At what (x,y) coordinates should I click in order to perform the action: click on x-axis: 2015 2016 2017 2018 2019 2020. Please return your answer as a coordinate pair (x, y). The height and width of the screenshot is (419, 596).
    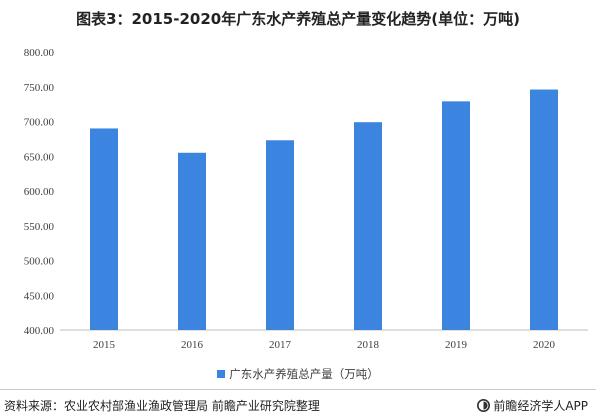
    Looking at the image, I should click on (324, 345).